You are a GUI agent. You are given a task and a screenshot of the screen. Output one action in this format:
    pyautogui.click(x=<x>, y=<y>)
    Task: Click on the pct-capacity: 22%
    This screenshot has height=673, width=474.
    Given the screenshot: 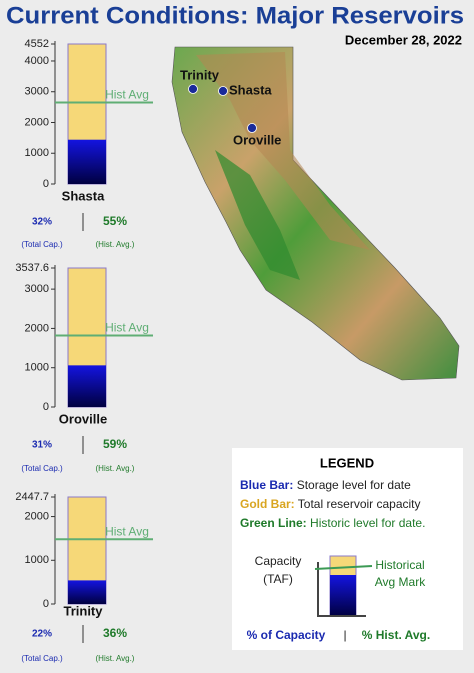 What is the action you would take?
    pyautogui.click(x=42, y=634)
    